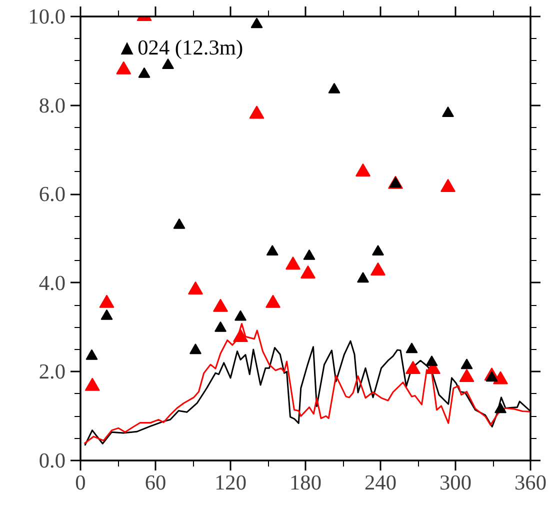  What do you see at coordinates (47, 16) in the screenshot?
I see `y-tick-label: 10.0` at bounding box center [47, 16].